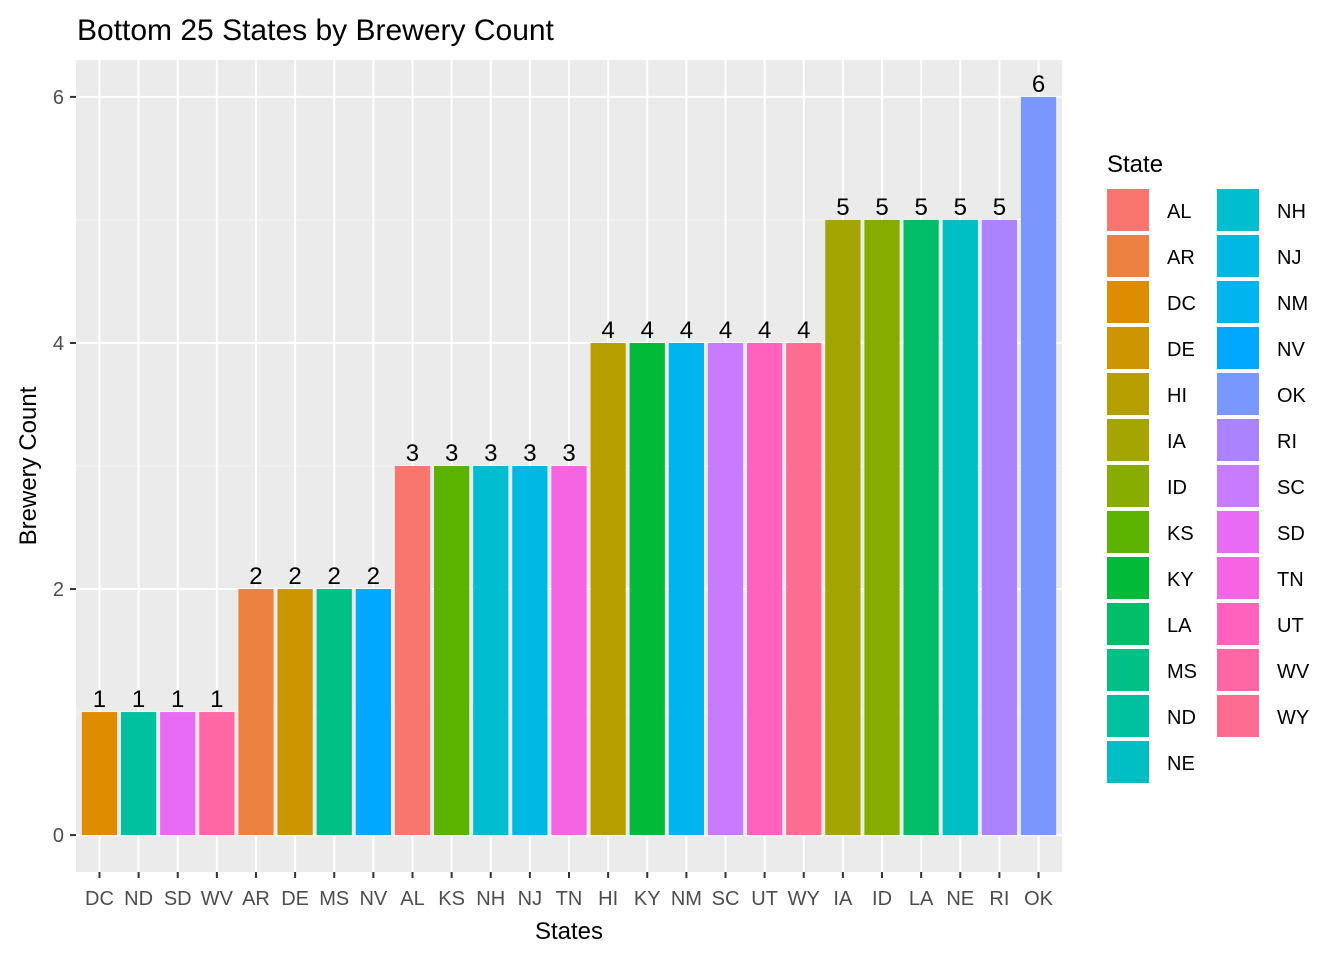  What do you see at coordinates (1038, 466) in the screenshot?
I see `bar-ok` at bounding box center [1038, 466].